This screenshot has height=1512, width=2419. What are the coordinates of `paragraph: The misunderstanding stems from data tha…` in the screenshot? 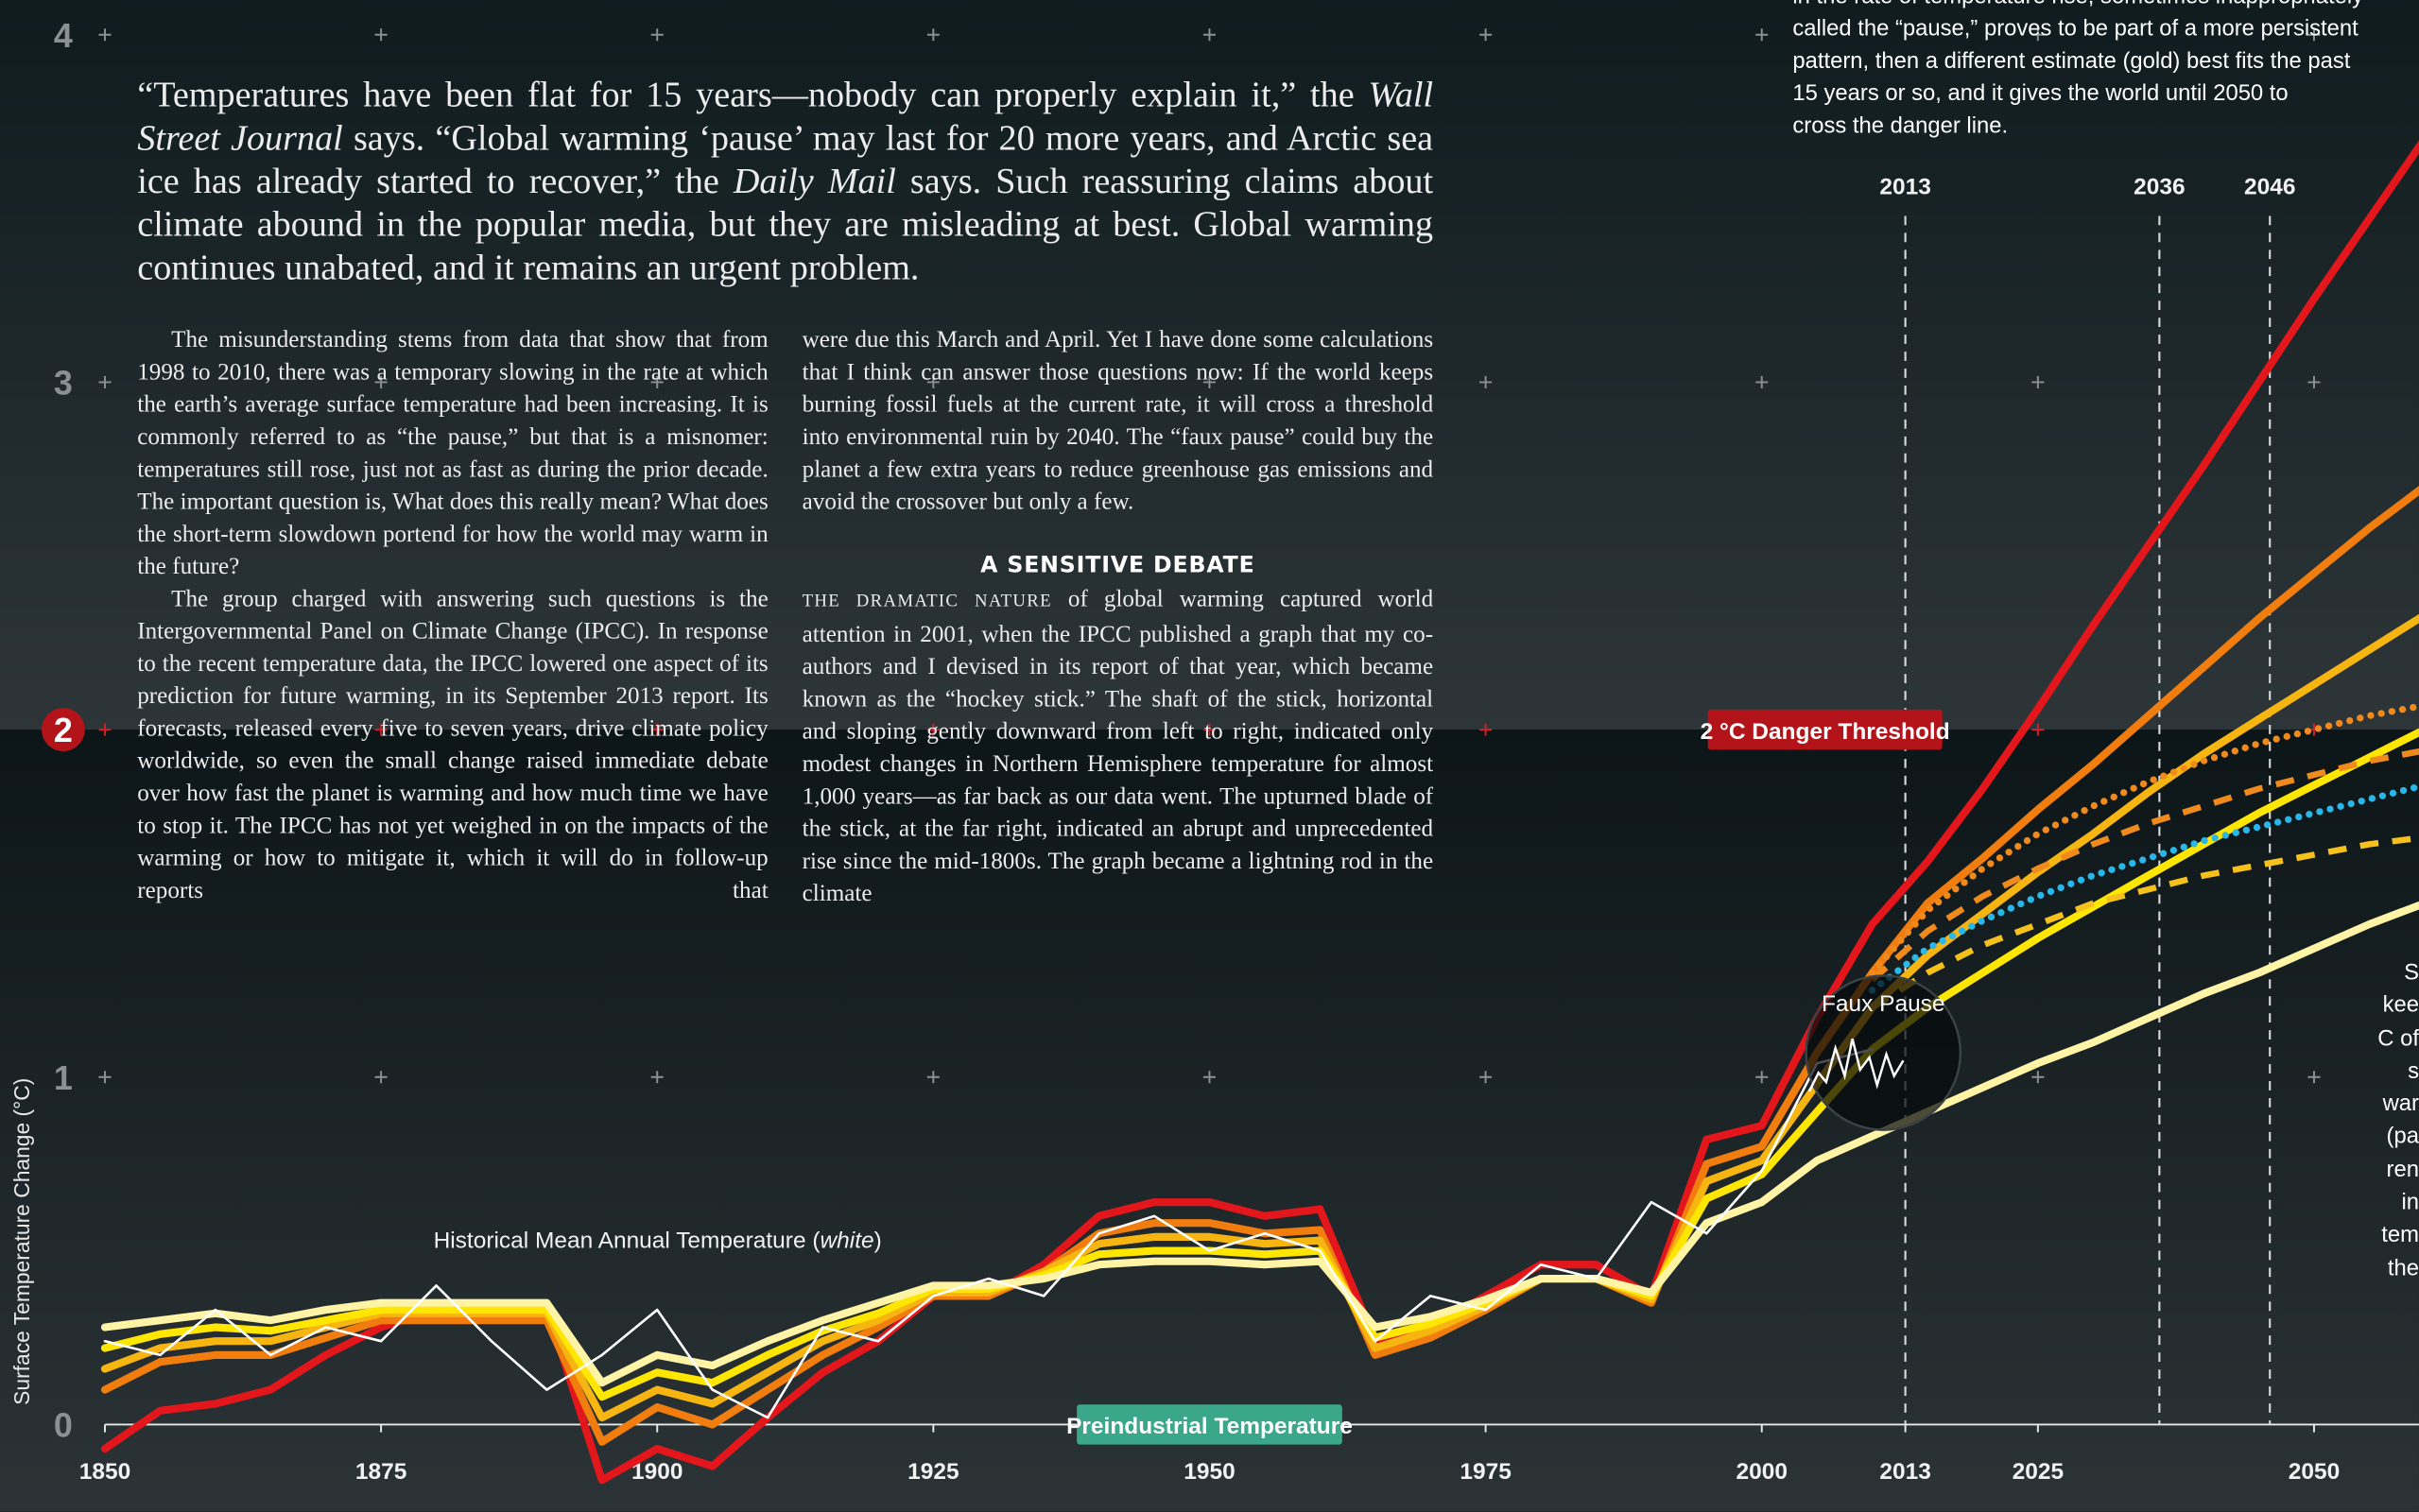 It's located at (453, 453).